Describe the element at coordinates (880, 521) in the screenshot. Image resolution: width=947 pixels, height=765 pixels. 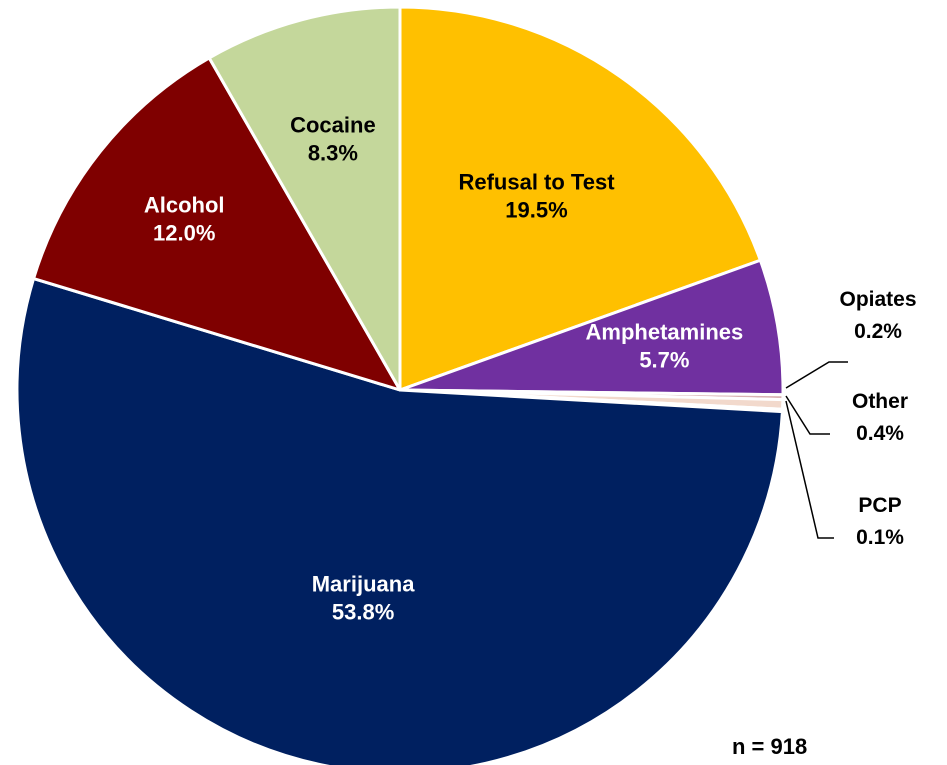
I see `callout-label-pcp: PCP 0.1%` at that location.